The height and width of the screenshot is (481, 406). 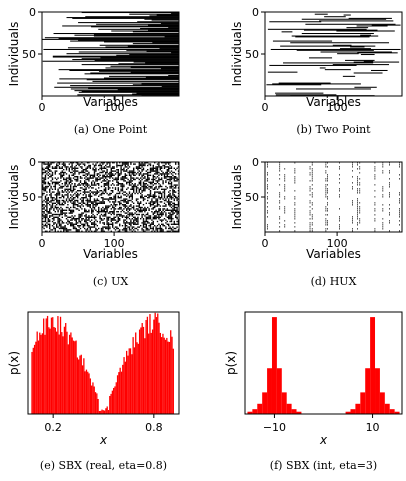 What do you see at coordinates (255, 12) in the screenshot?
I see `y-tick-label: 0` at bounding box center [255, 12].